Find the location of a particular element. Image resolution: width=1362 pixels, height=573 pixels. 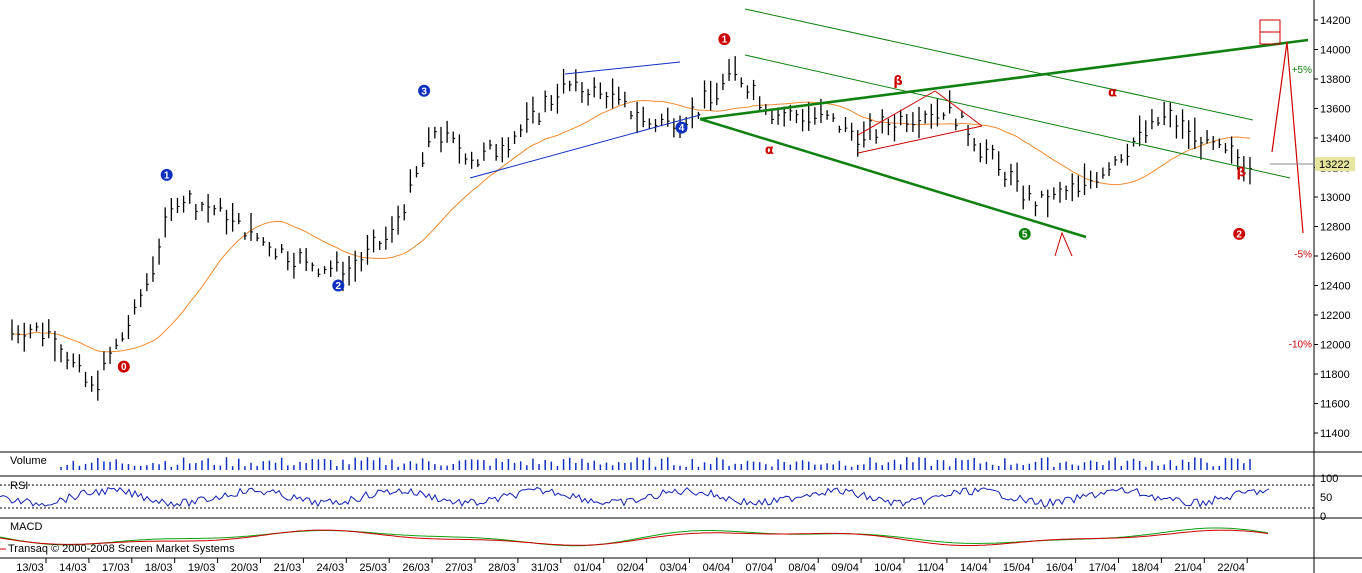

rsi-axis: 100 50 0 is located at coordinates (1329, 498).